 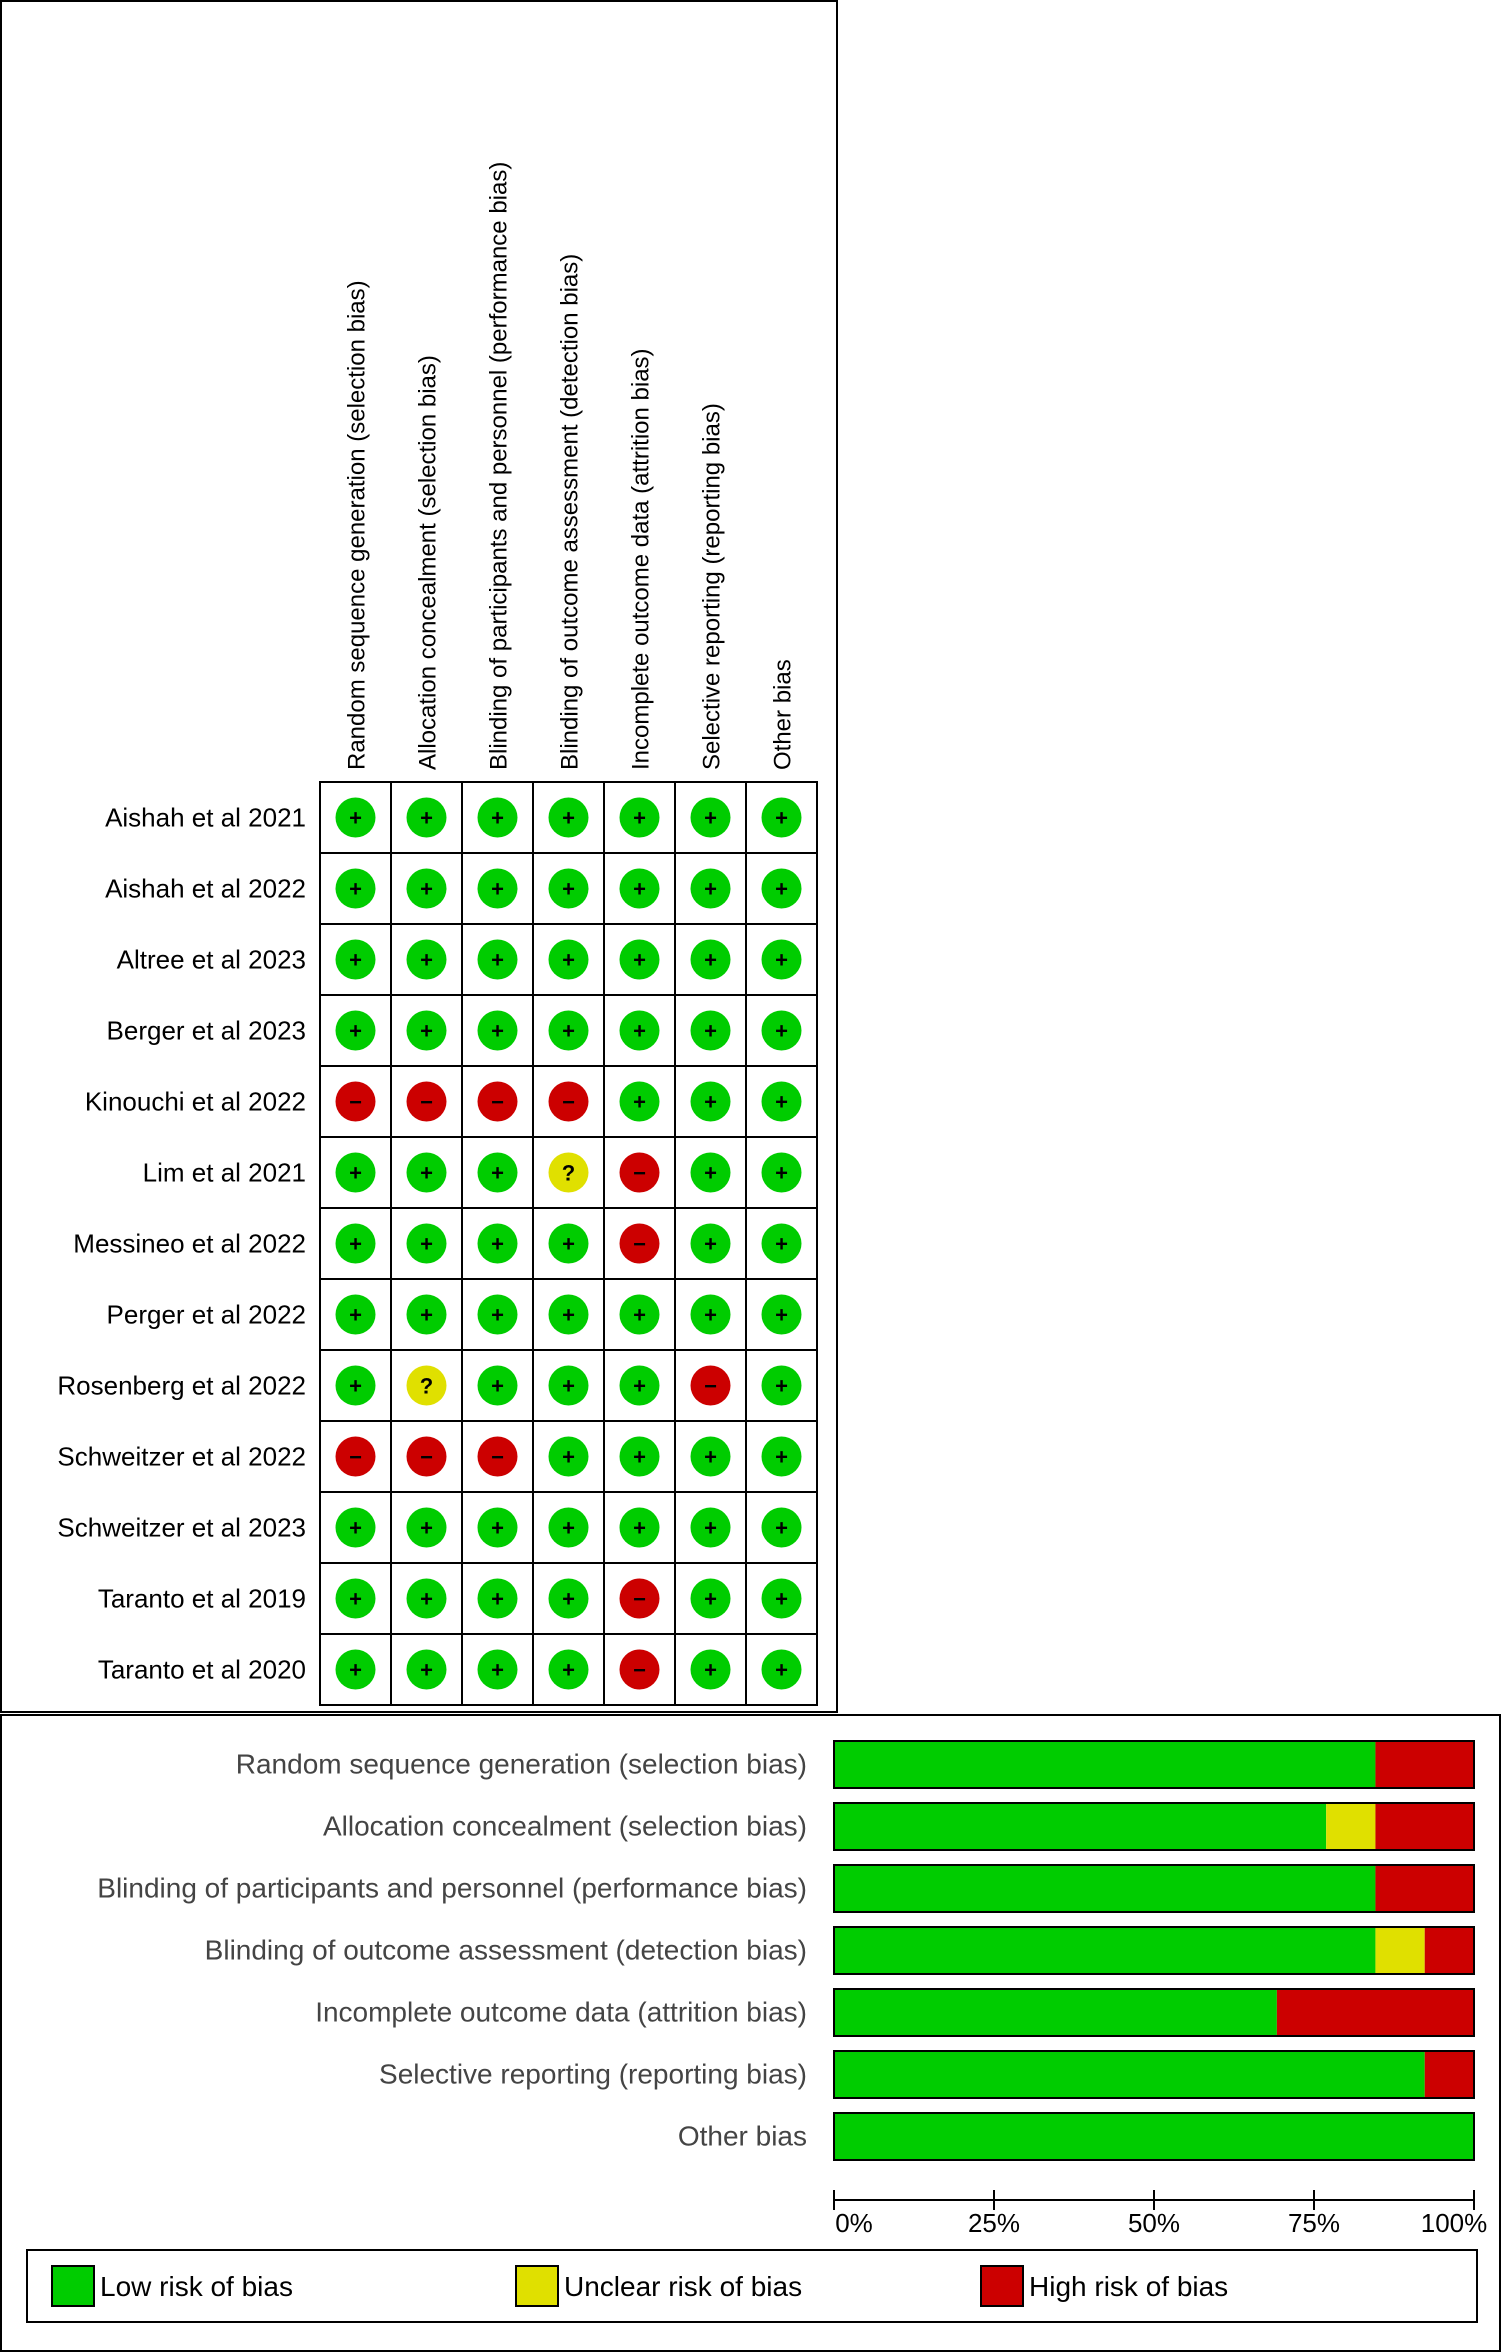 What do you see at coordinates (202, 1599) in the screenshot?
I see `study-label: Taranto et al 2019` at bounding box center [202, 1599].